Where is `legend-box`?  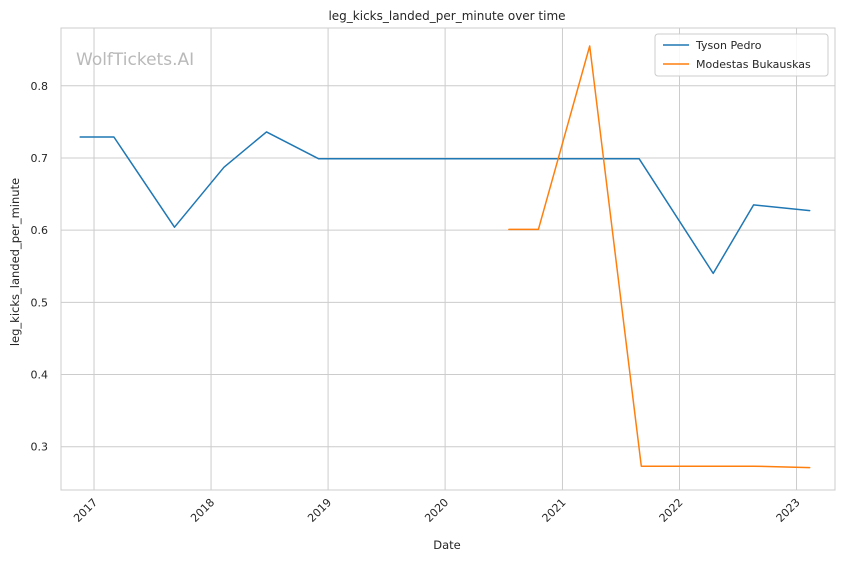
legend-box is located at coordinates (741, 55).